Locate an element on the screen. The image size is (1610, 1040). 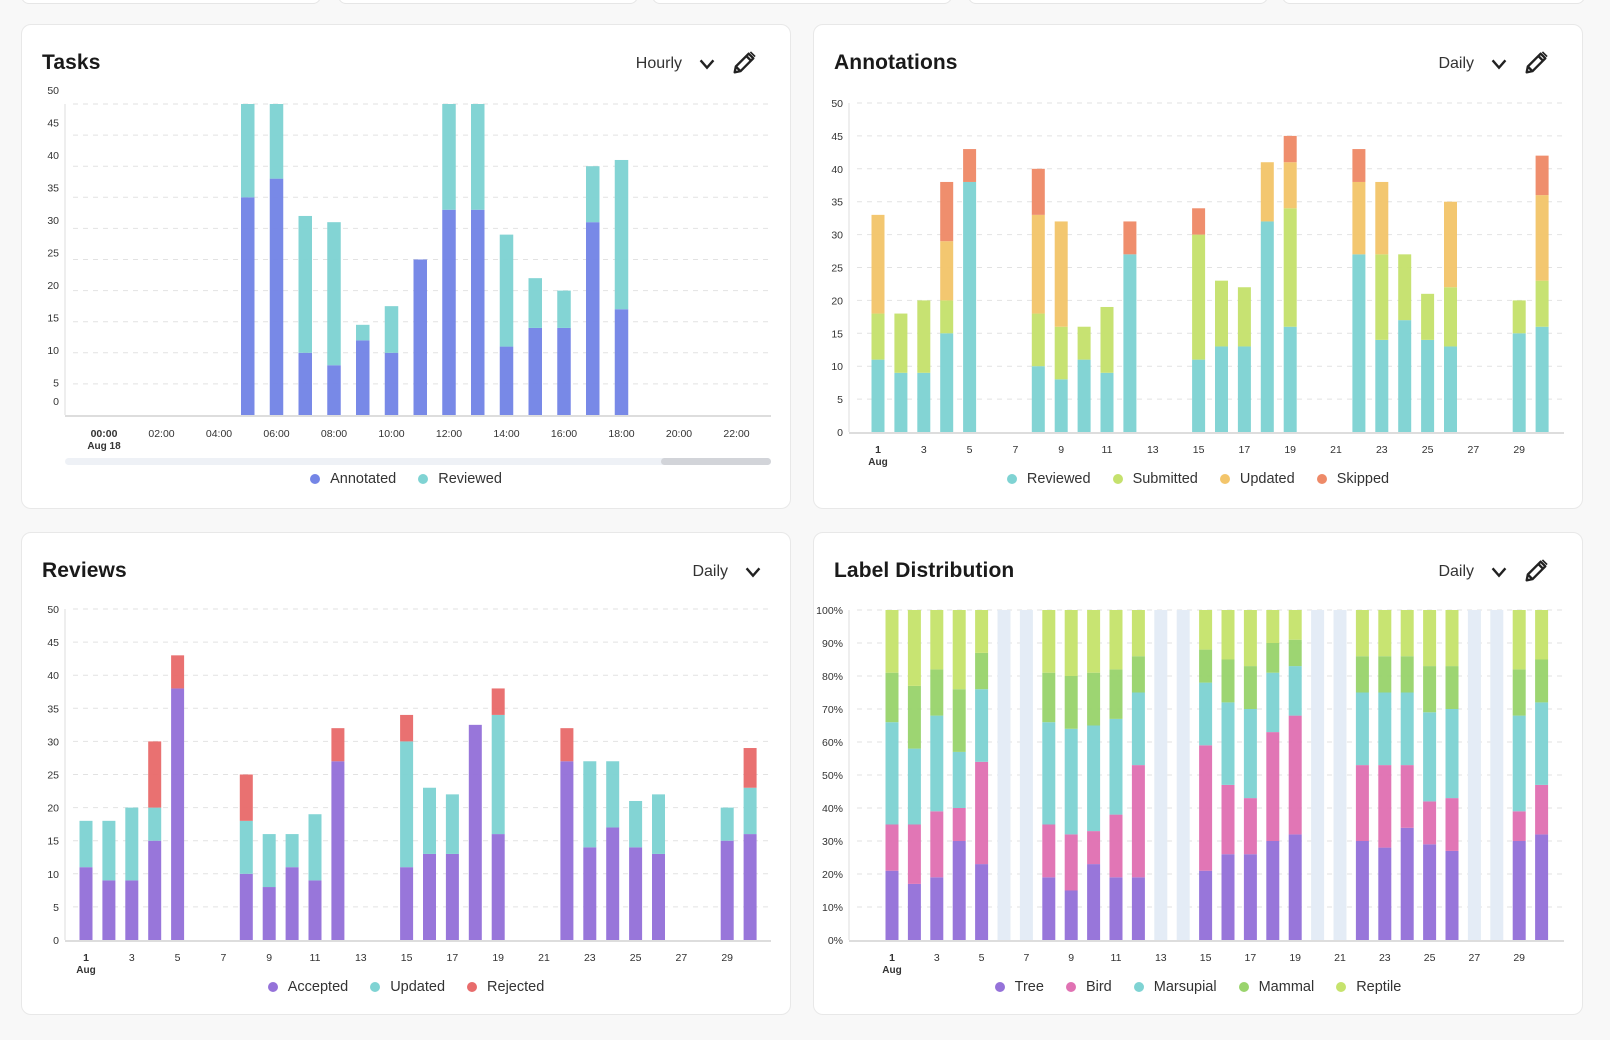
legend-item-reptile: Reptile is located at coordinates (1368, 987).